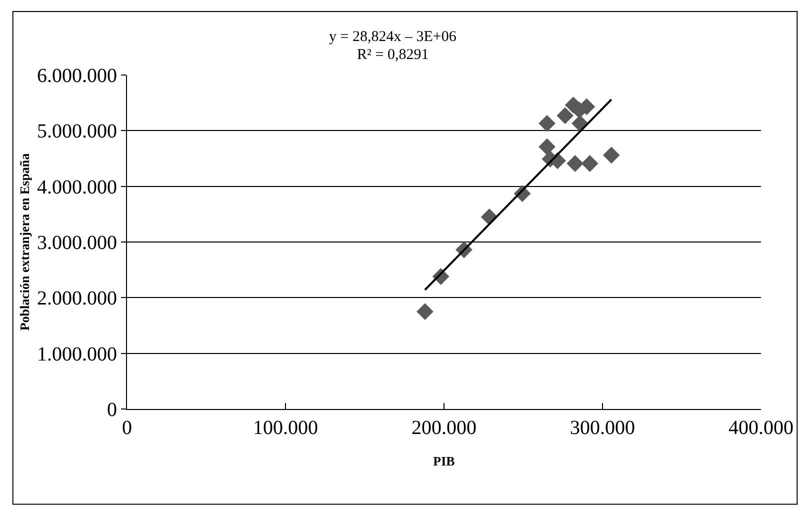 The width and height of the screenshot is (806, 515). I want to click on x-tick-label: 100.000, so click(285, 428).